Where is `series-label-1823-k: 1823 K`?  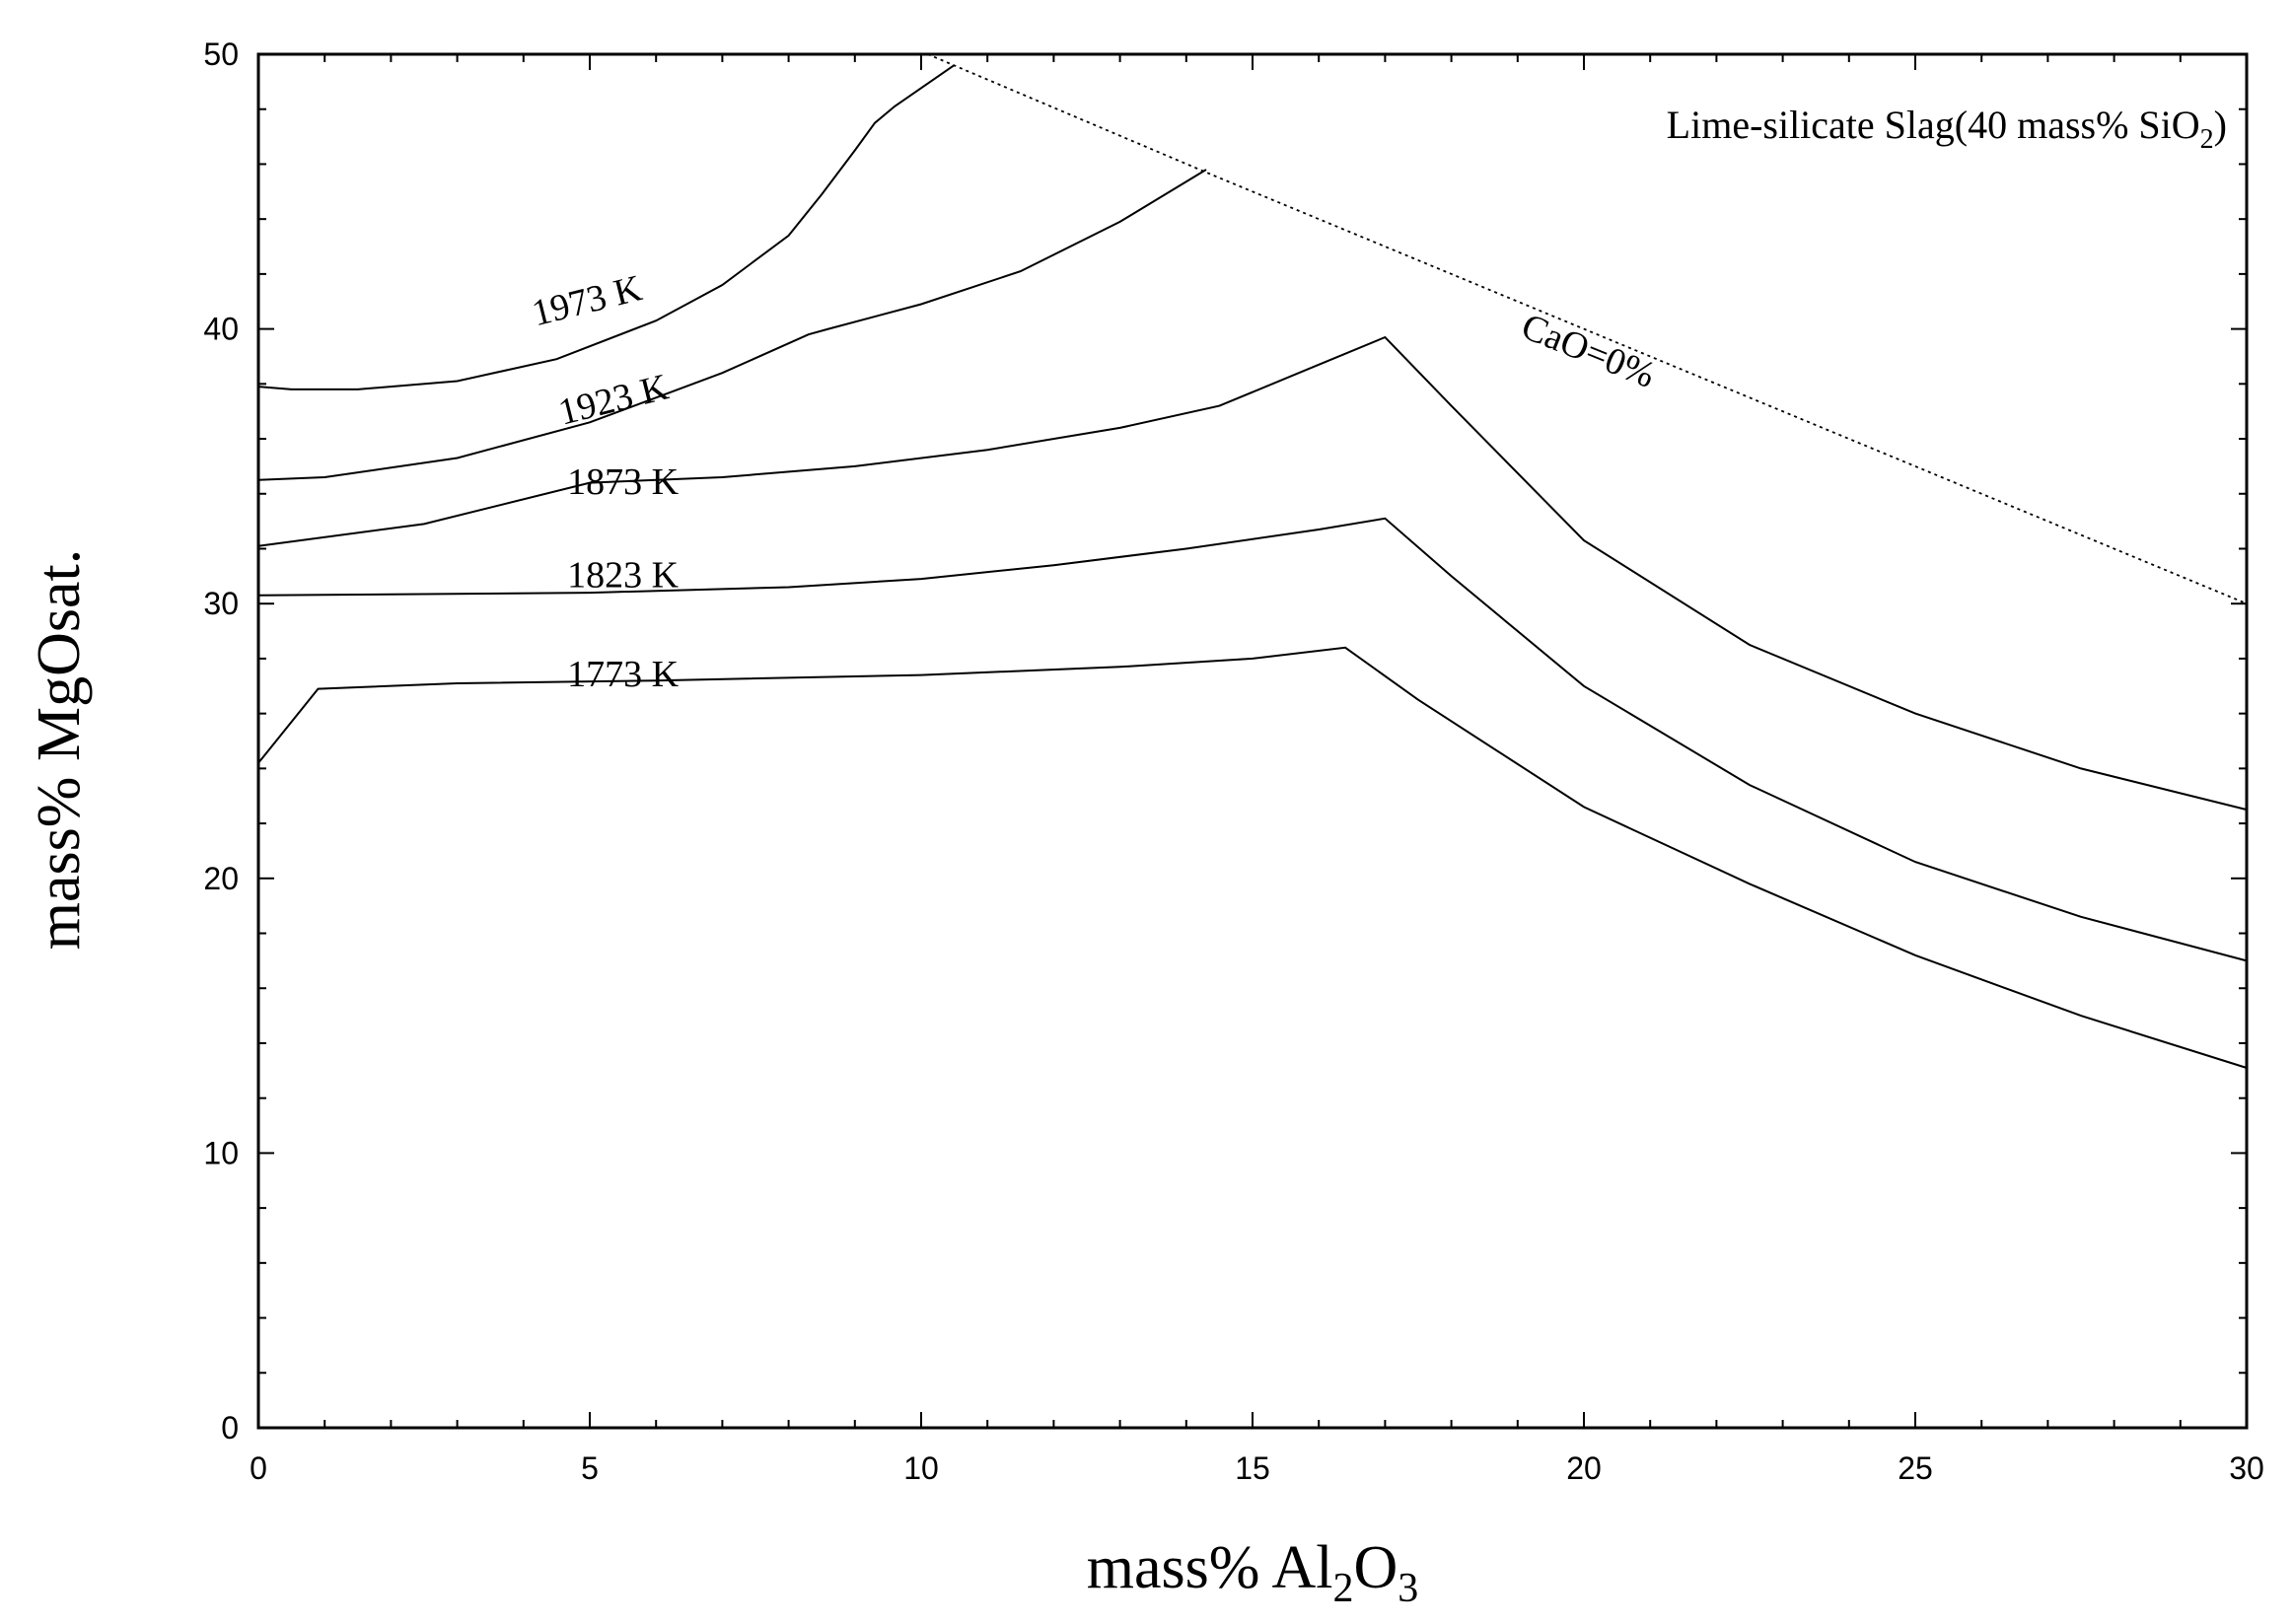
series-label-1823-k: 1823 K is located at coordinates (623, 575).